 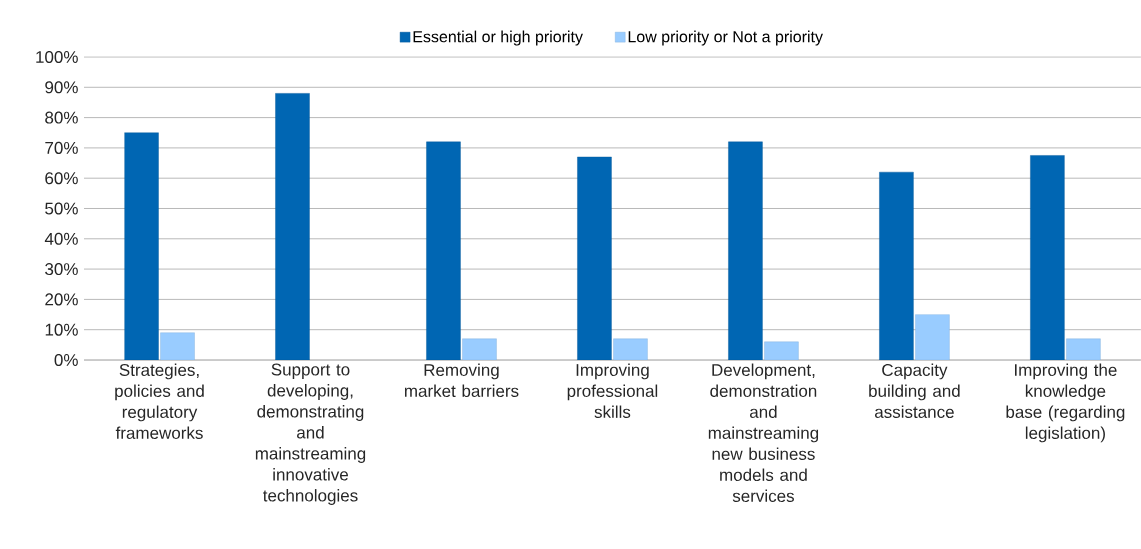 What do you see at coordinates (310, 434) in the screenshot?
I see `x-tick-label: Support to developing, demonstrating and mainstreaming innovative technologies` at bounding box center [310, 434].